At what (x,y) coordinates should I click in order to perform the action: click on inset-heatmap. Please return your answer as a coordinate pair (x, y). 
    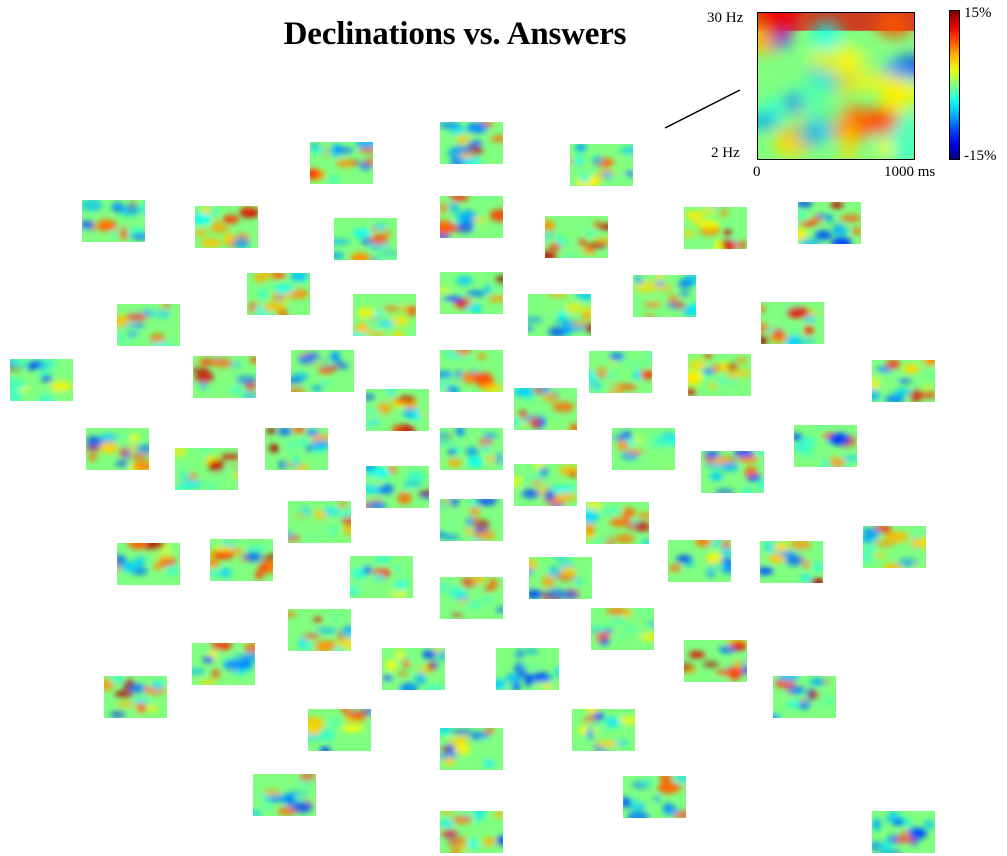
    Looking at the image, I should click on (836, 86).